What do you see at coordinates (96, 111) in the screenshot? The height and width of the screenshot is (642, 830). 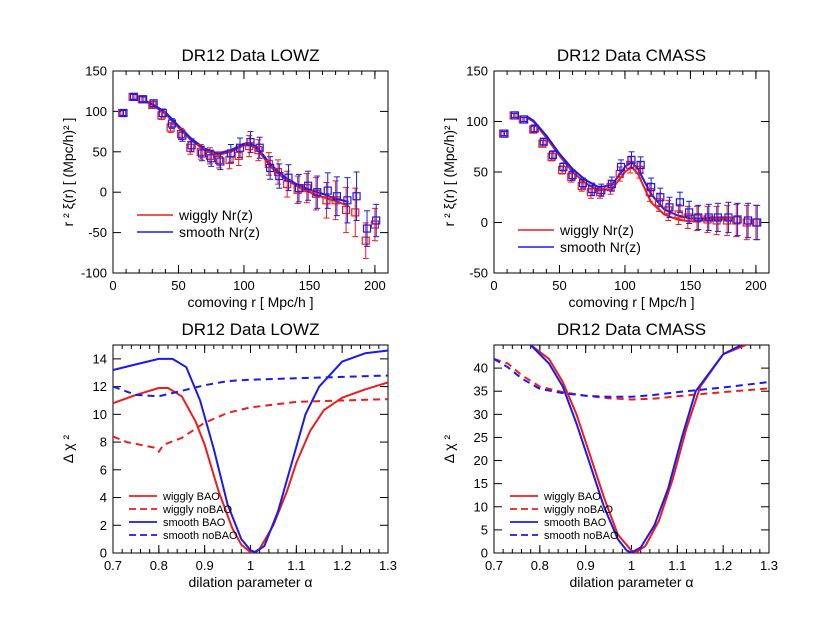 I see `y-tick-label: 100` at bounding box center [96, 111].